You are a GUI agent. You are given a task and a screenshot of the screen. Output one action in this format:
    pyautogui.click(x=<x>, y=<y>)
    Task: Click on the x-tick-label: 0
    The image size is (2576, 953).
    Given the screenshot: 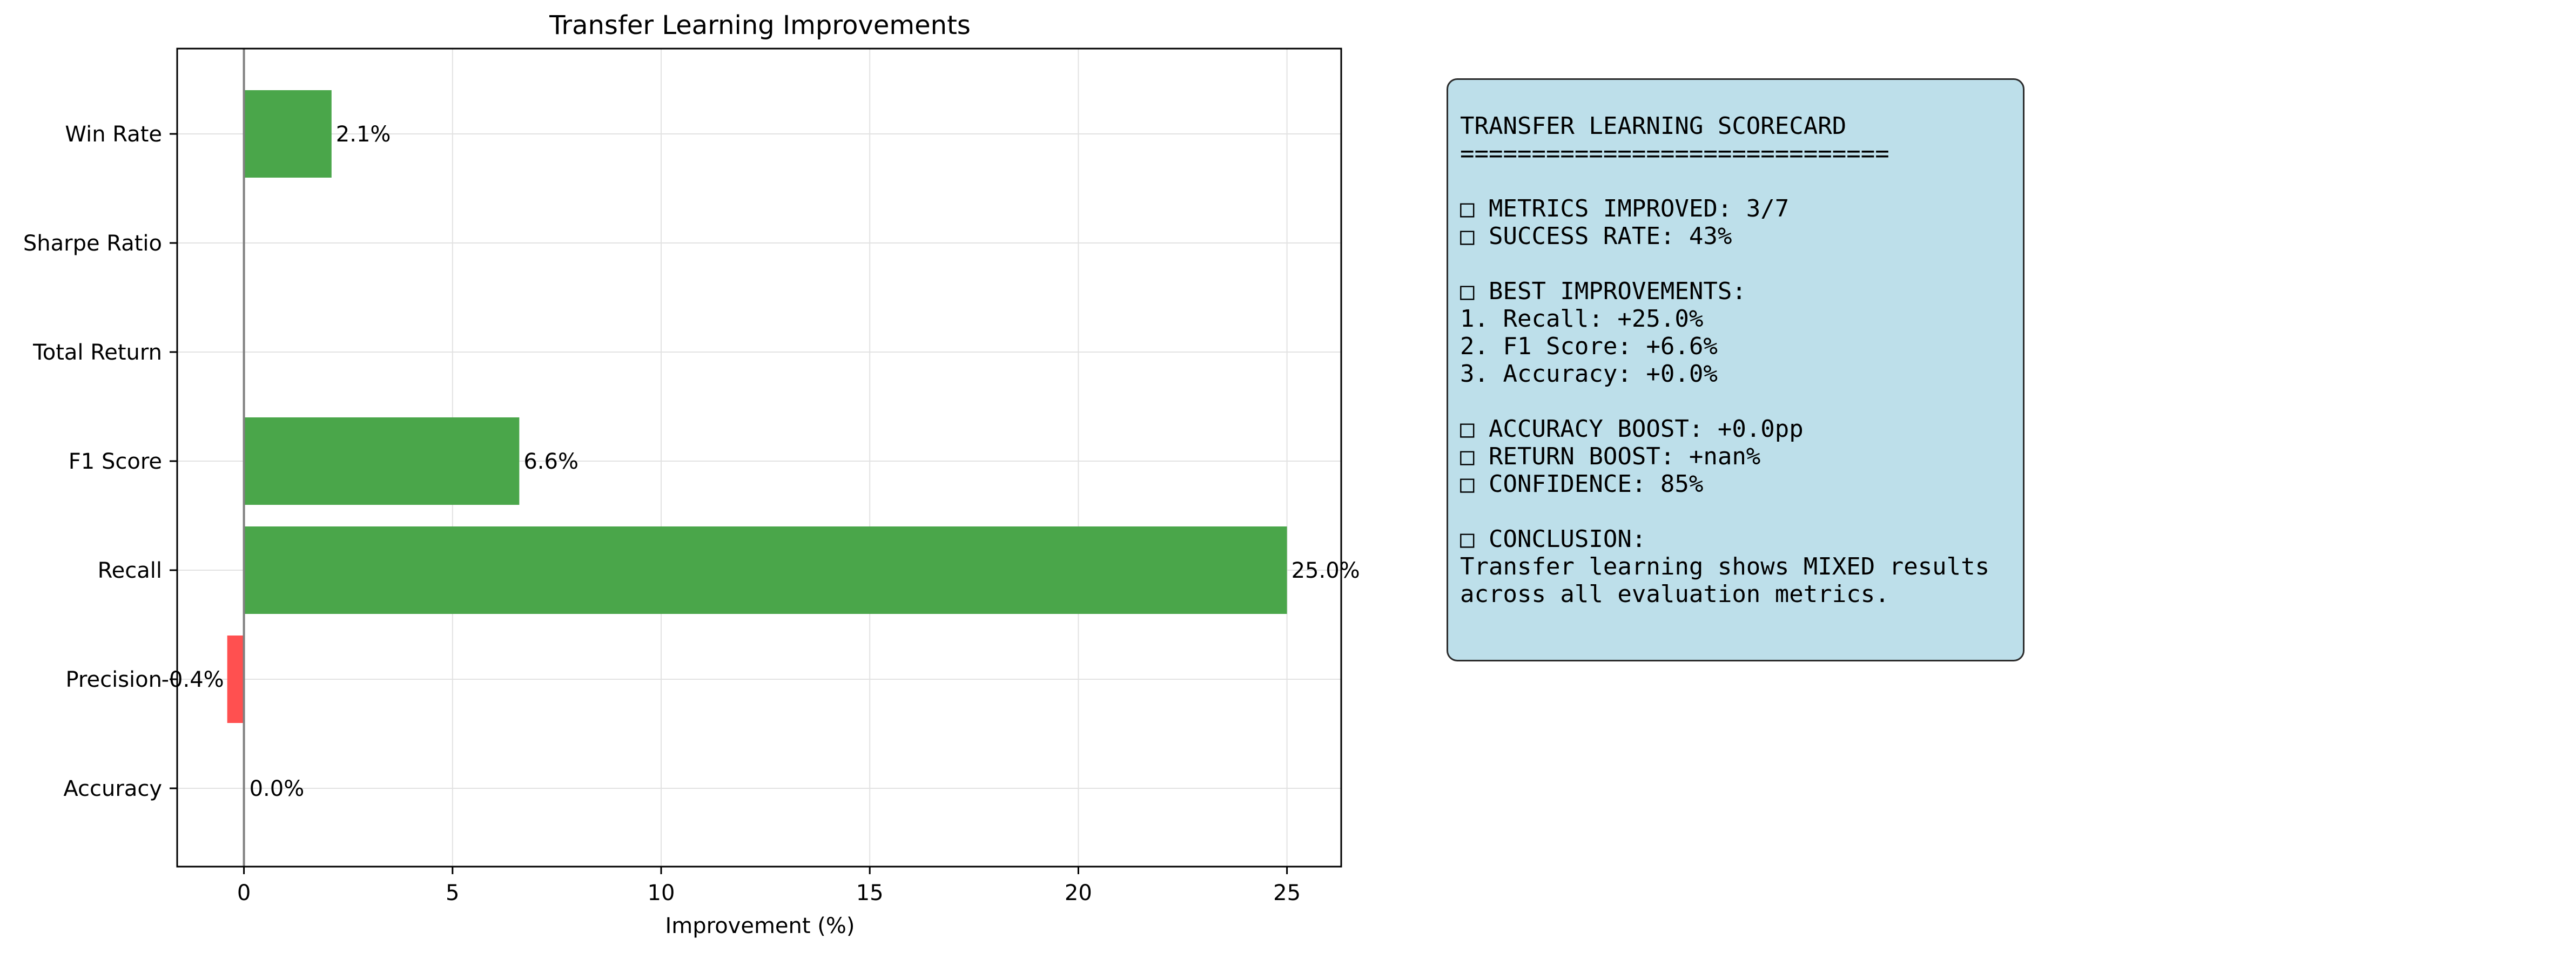 What is the action you would take?
    pyautogui.click(x=244, y=893)
    